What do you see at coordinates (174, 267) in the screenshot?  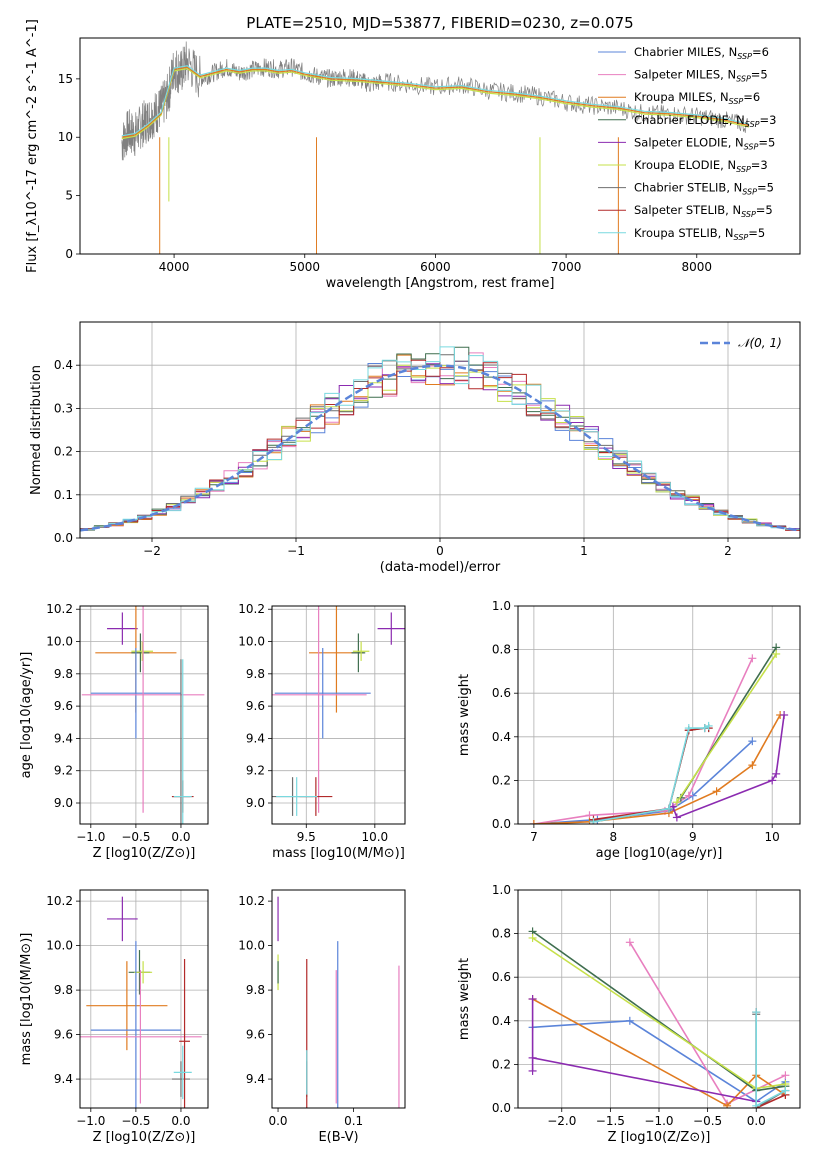 I see `x-tick-label: 4000` at bounding box center [174, 267].